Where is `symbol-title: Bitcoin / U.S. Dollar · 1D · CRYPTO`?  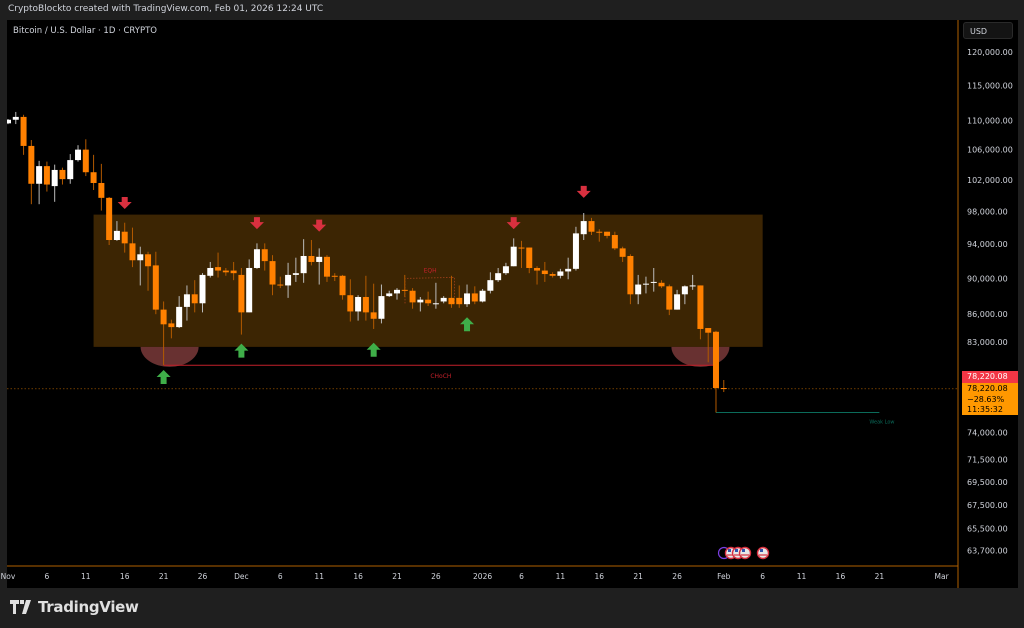 symbol-title: Bitcoin / U.S. Dollar · 1D · CRYPTO is located at coordinates (85, 31).